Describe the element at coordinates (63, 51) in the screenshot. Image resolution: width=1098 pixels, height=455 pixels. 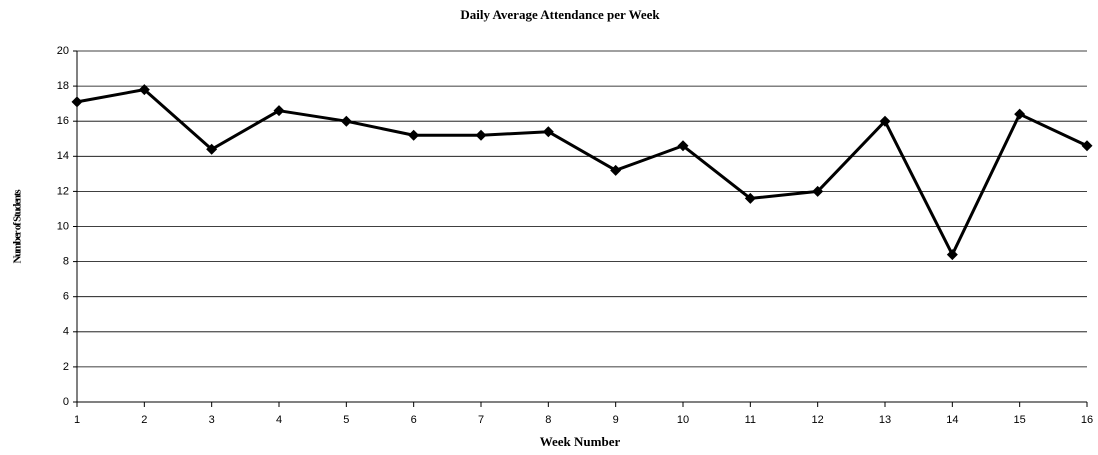
I see `y-tick-label: 20` at that location.